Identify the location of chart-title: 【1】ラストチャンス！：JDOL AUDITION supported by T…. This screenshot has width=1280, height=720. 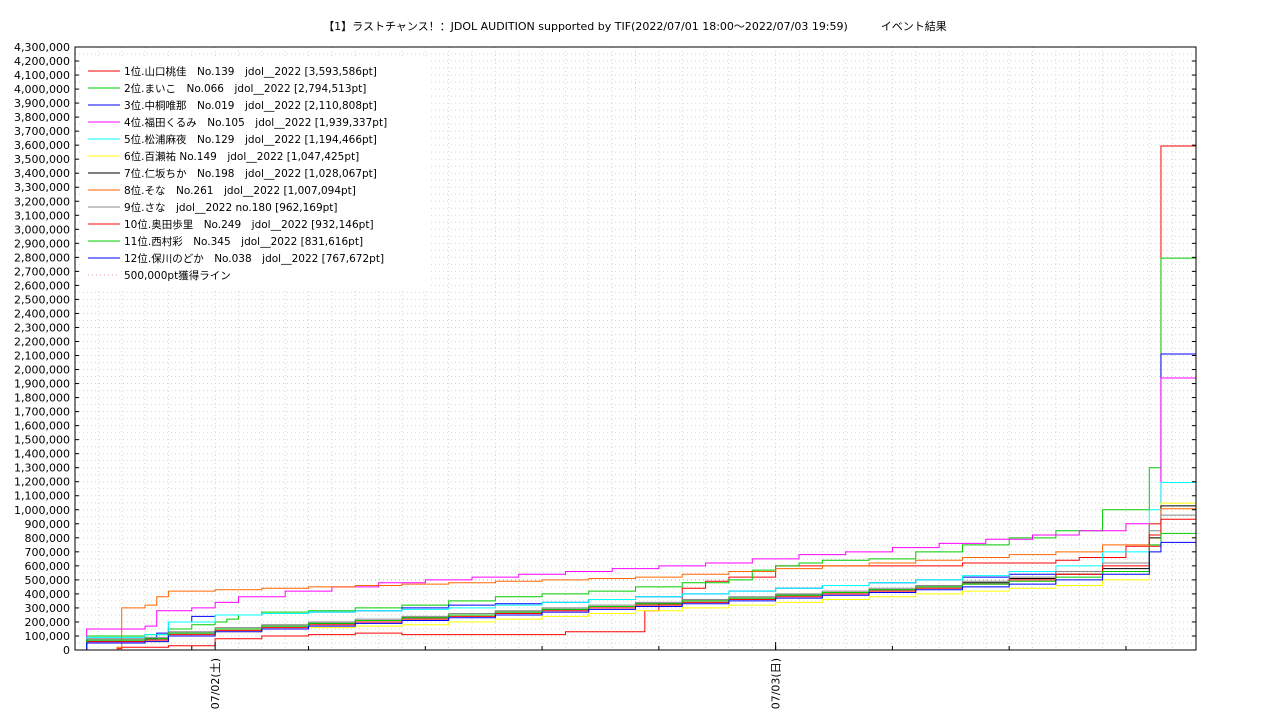
(635, 26).